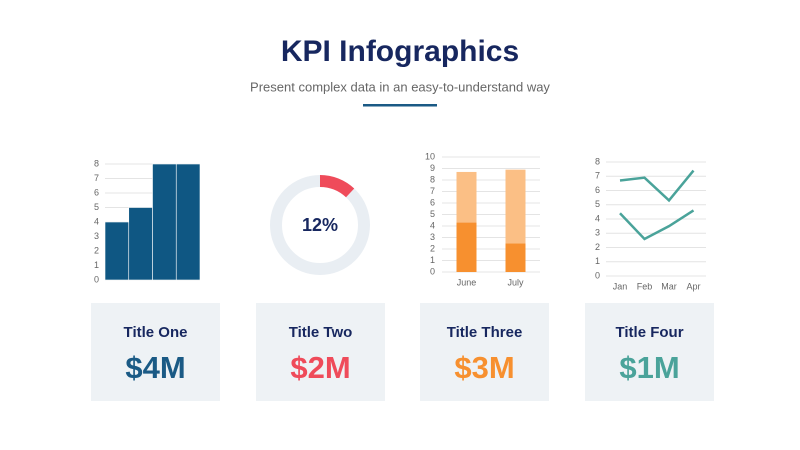 The height and width of the screenshot is (450, 800). What do you see at coordinates (320, 367) in the screenshot?
I see `card-value: $2M` at bounding box center [320, 367].